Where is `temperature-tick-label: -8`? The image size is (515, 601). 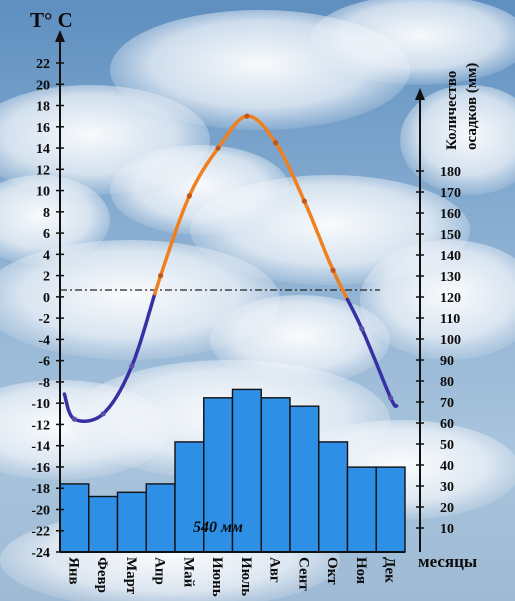 temperature-tick-label: -8 is located at coordinates (44, 383).